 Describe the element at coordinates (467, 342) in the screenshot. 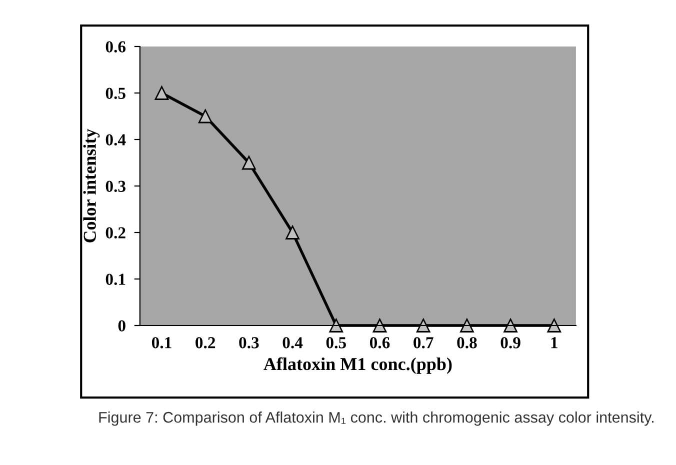

I see `x-tick-label: 0.8` at that location.